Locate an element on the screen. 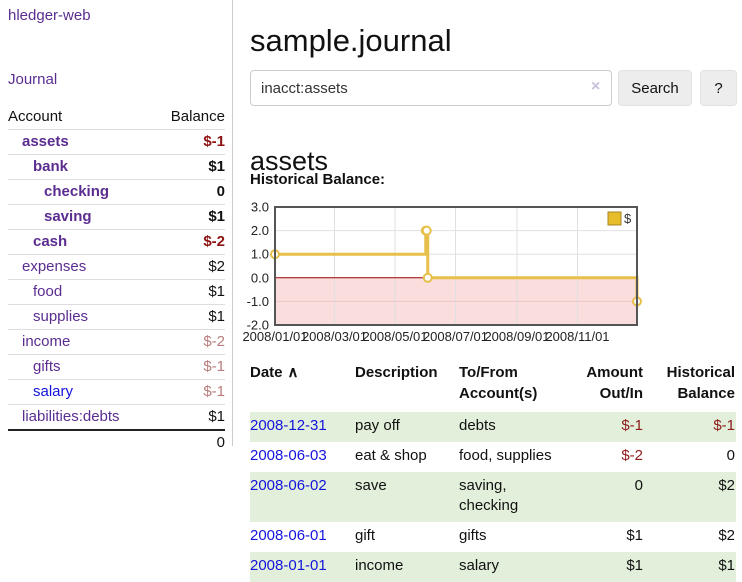 The height and width of the screenshot is (582, 742). register-row: 2008-06-03 eat & shop food, supplies $-2 0 is located at coordinates (493, 457).